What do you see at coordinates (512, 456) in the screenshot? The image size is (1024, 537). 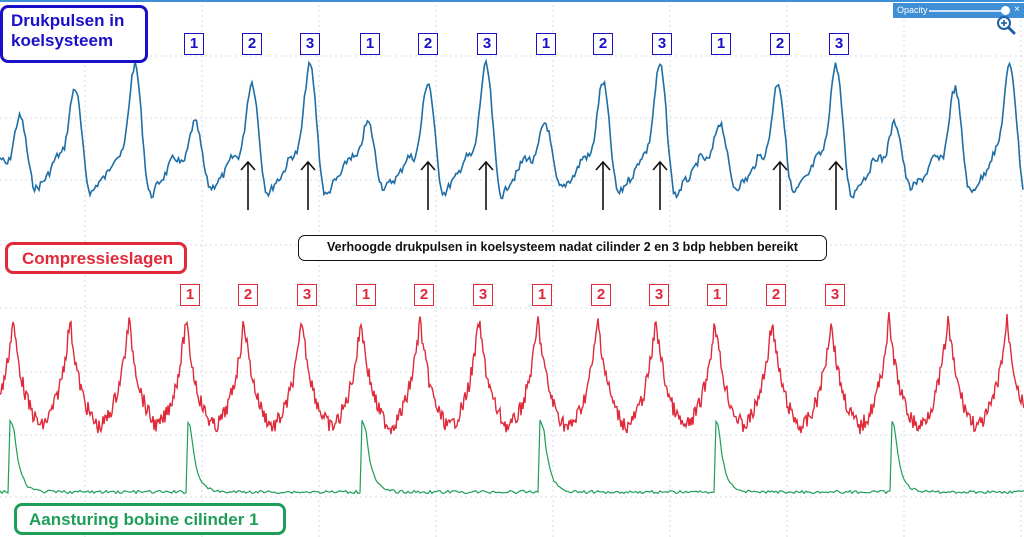 I see `ignition-trace` at bounding box center [512, 456].